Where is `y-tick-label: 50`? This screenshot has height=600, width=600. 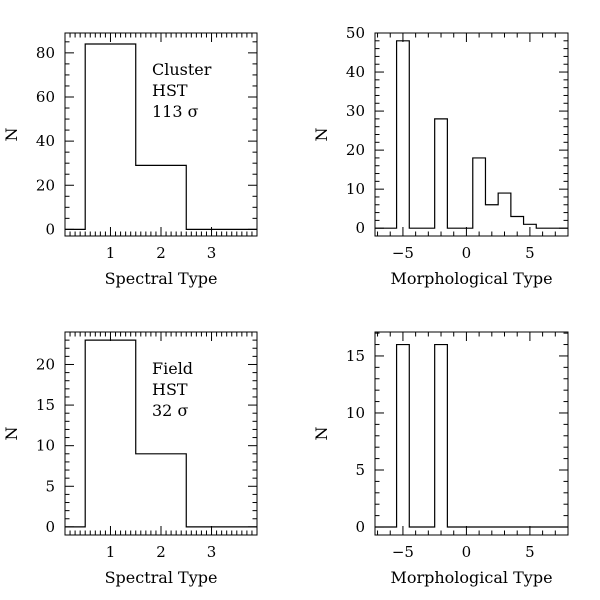 y-tick-label: 50 is located at coordinates (355, 33).